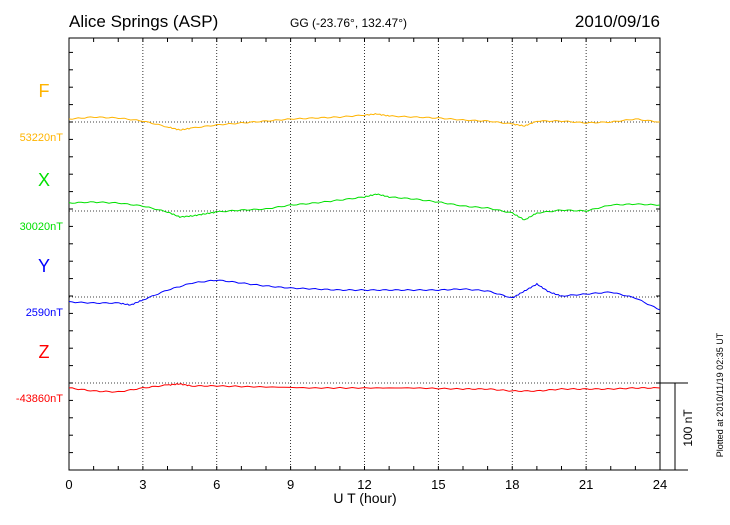 Image resolution: width=730 pixels, height=525 pixels. Describe the element at coordinates (42, 138) in the screenshot. I see `baseline-value-f: 53220nT` at that location.